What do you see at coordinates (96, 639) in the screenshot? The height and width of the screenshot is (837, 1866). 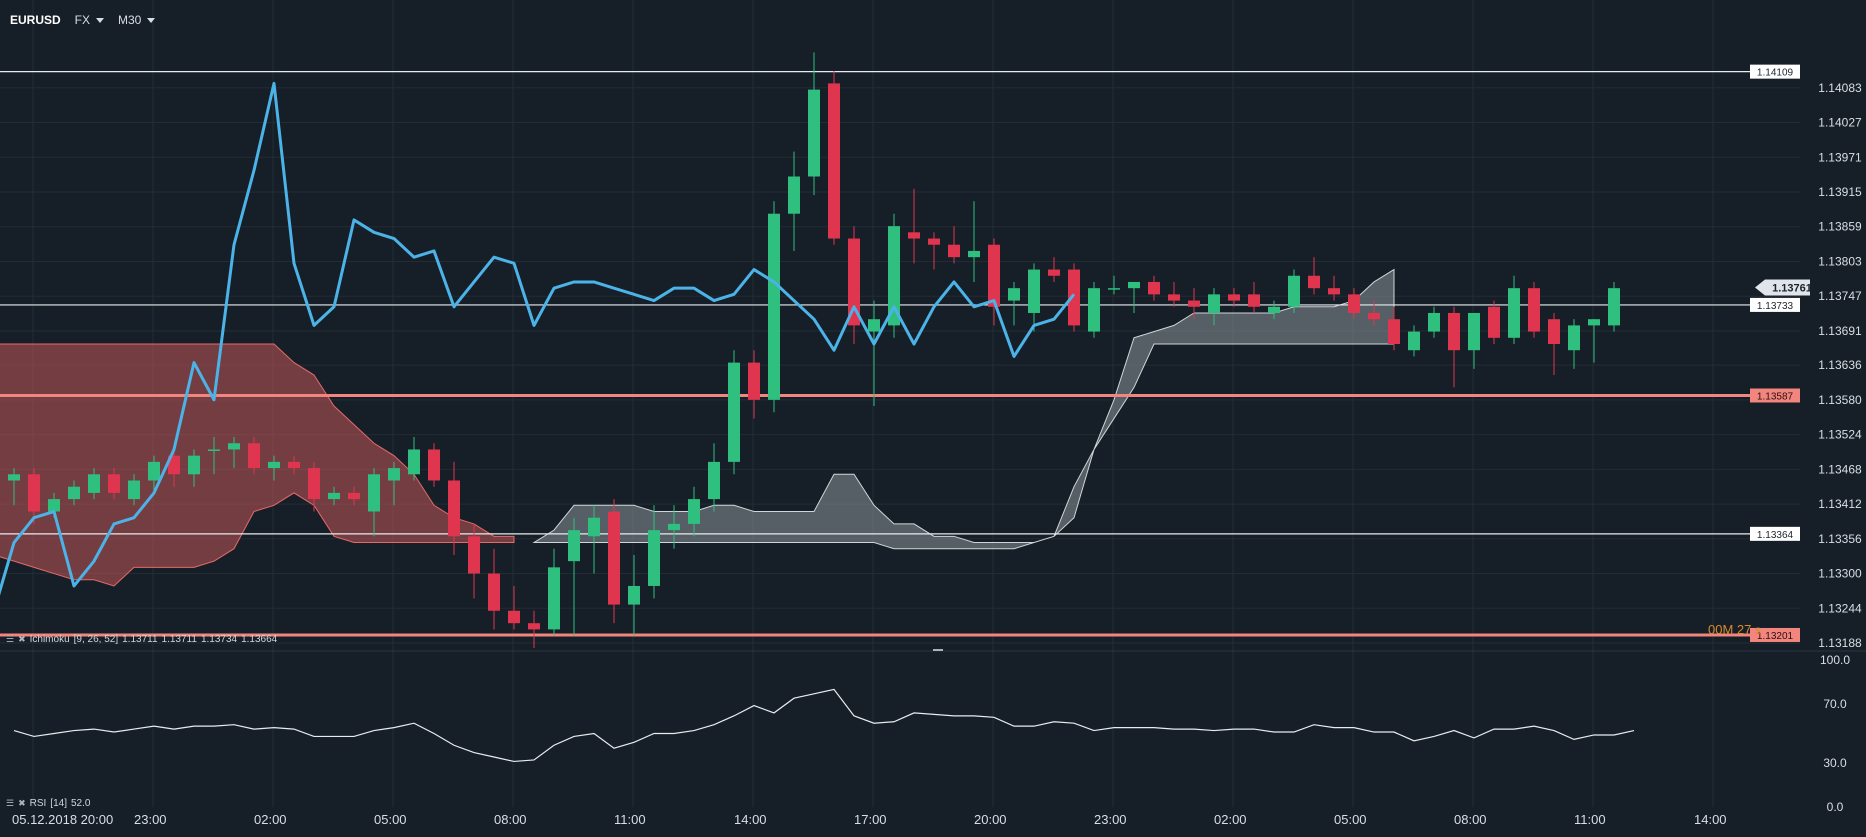 I see `ichimoku-params: [9, 26, 52]` at bounding box center [96, 639].